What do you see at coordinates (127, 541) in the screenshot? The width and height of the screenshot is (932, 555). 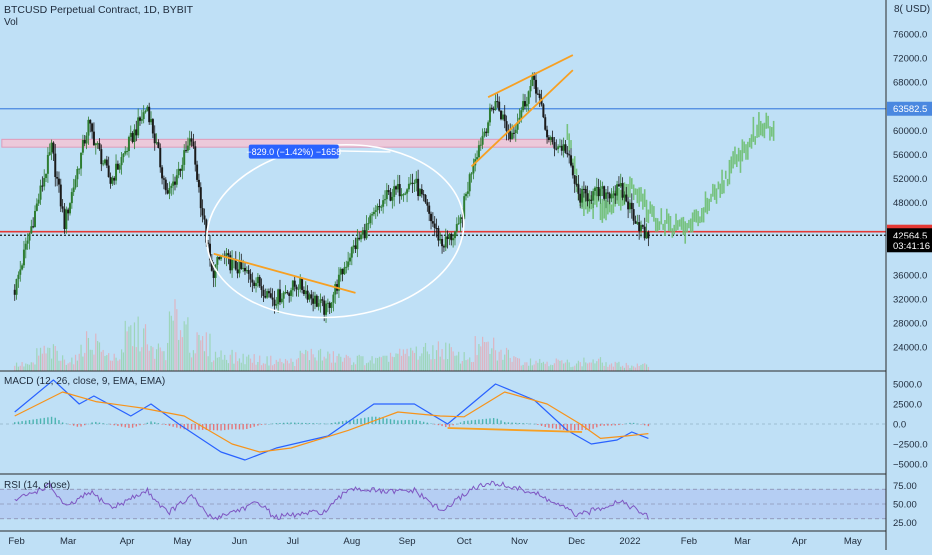 I see `time-tick-label: Apr` at bounding box center [127, 541].